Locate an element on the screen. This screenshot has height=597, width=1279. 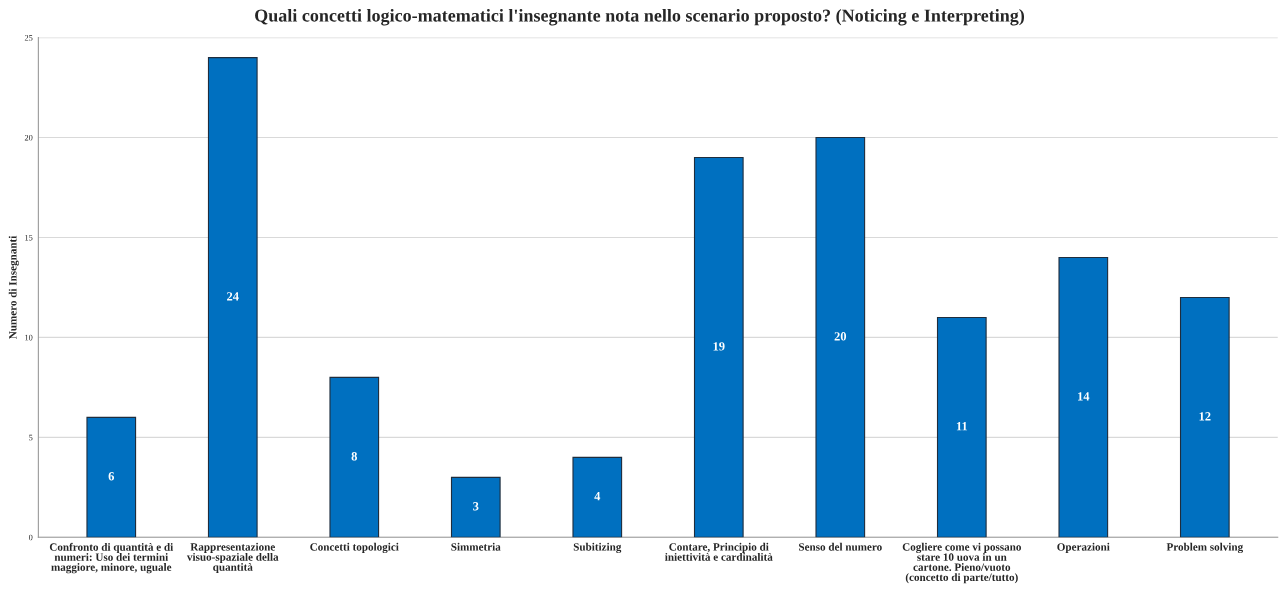
data-label: 3 is located at coordinates (476, 506).